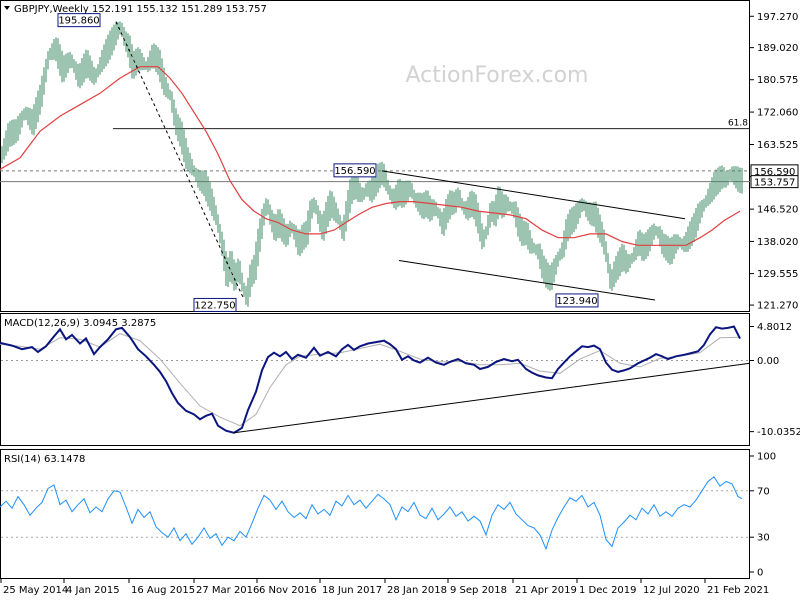 Image resolution: width=800 pixels, height=604 pixels. I want to click on price-trendline, so click(533, 195).